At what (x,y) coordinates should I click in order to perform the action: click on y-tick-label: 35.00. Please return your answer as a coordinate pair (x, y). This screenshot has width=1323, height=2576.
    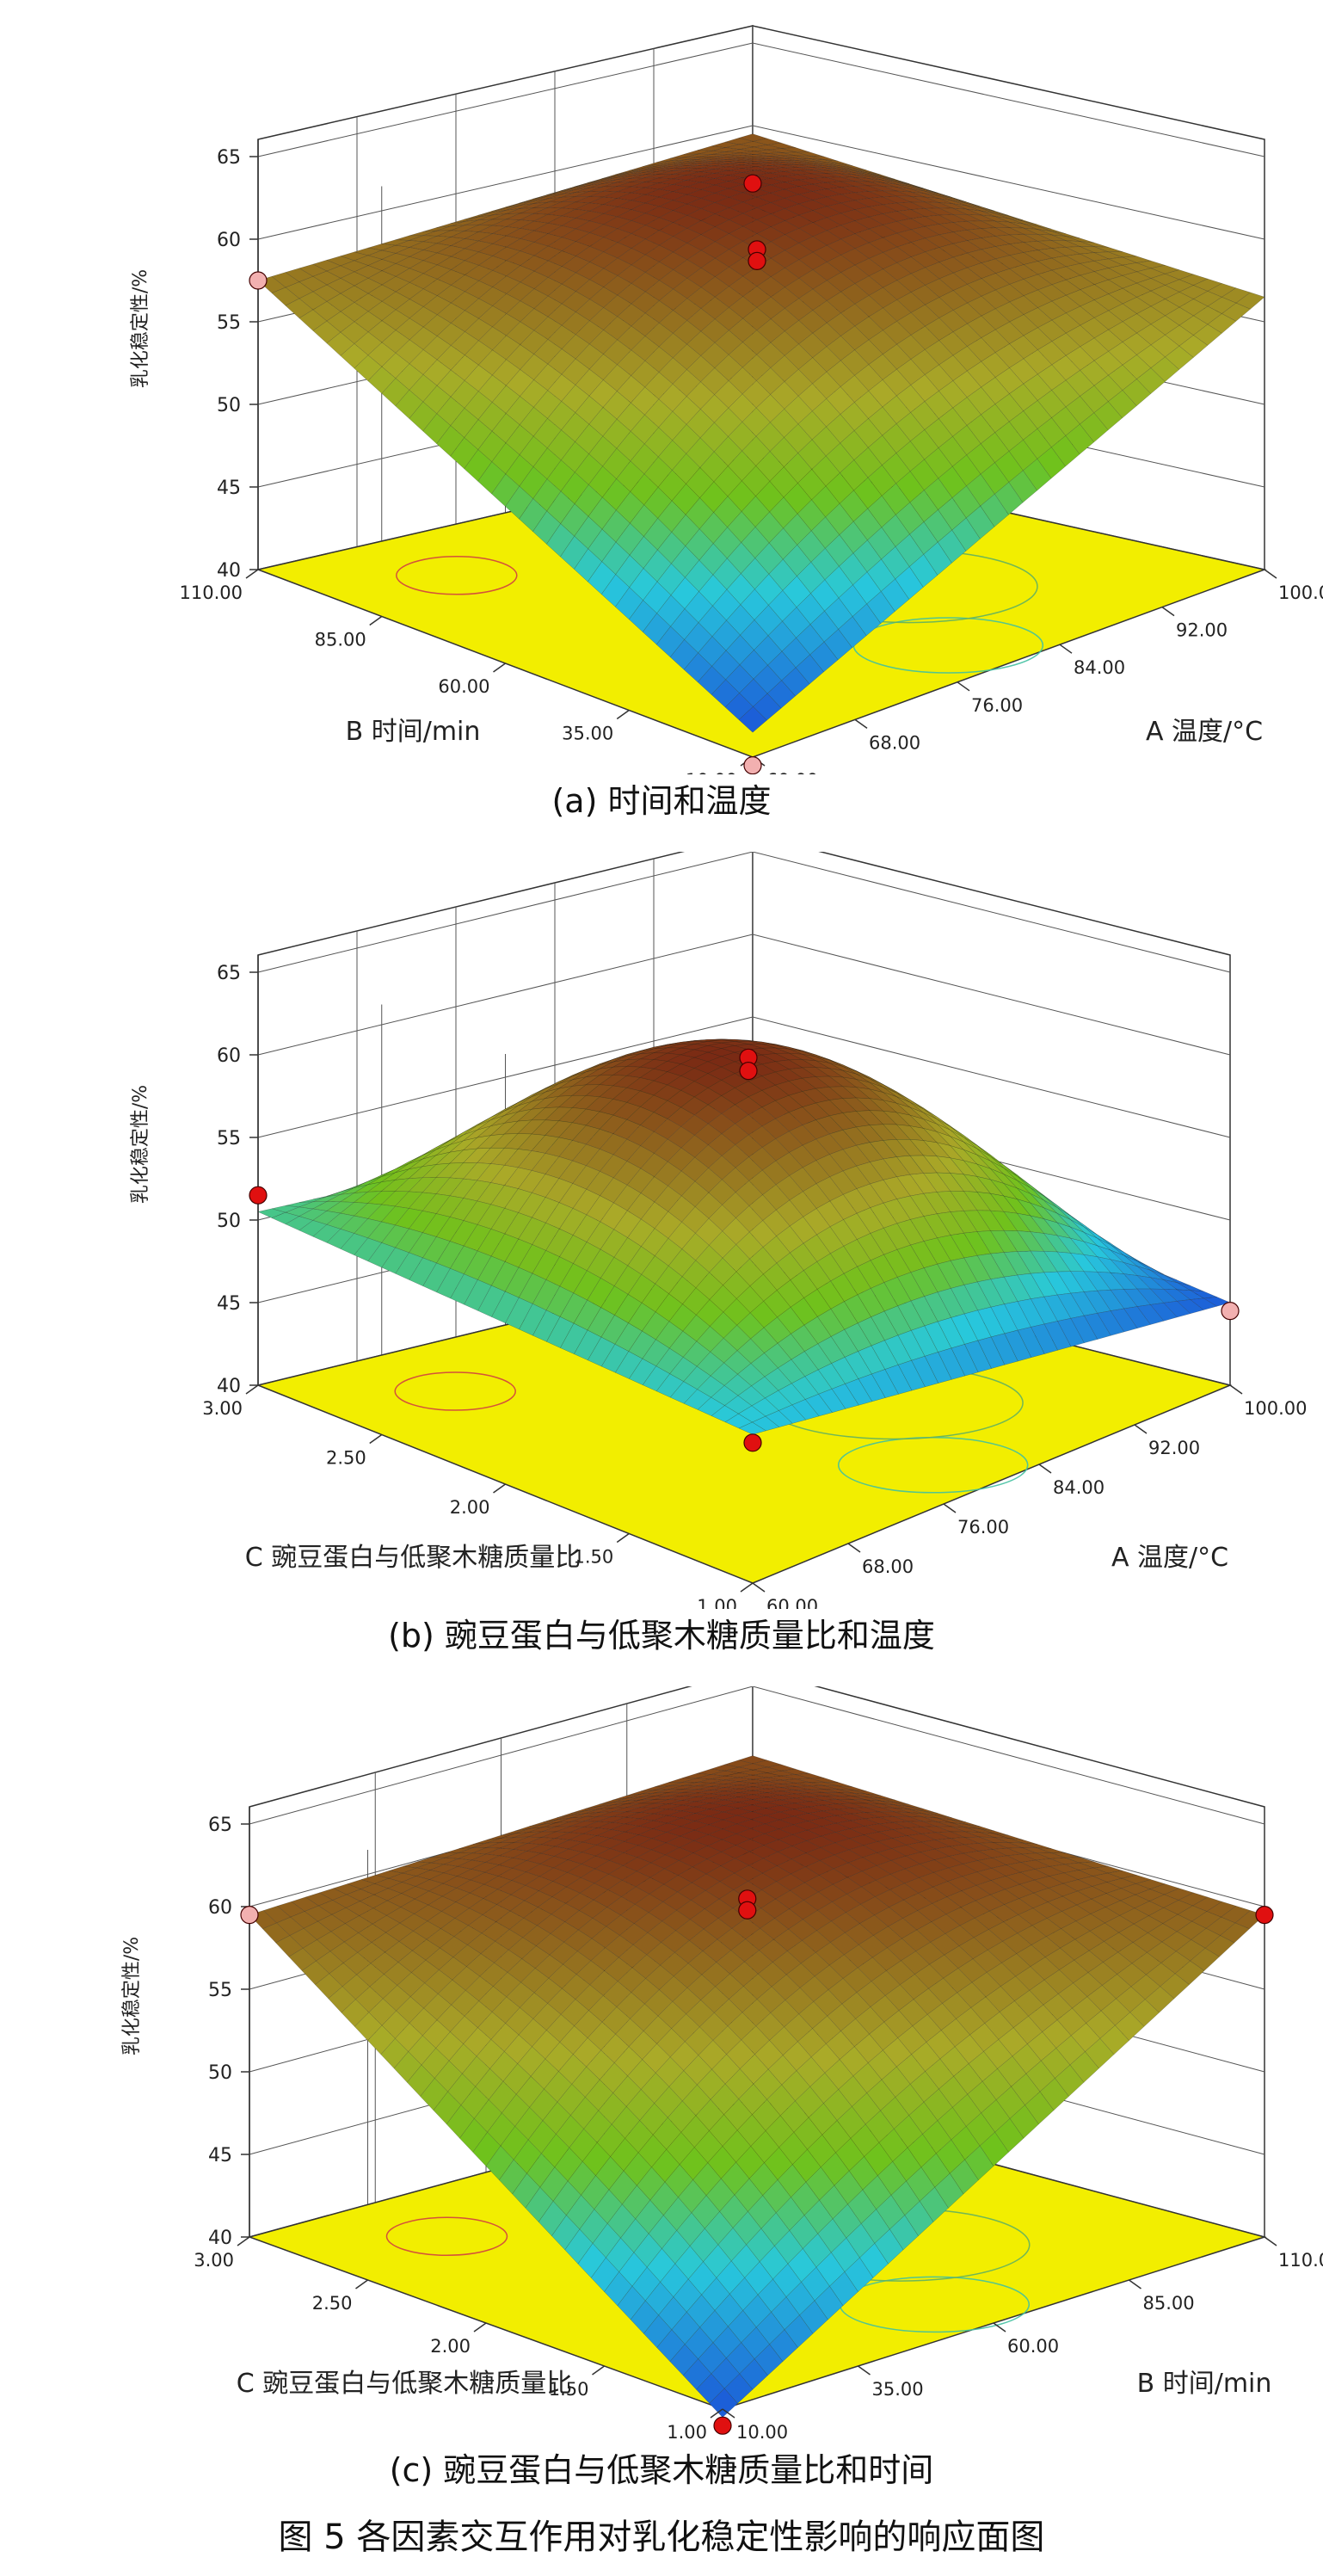
    Looking at the image, I should click on (587, 734).